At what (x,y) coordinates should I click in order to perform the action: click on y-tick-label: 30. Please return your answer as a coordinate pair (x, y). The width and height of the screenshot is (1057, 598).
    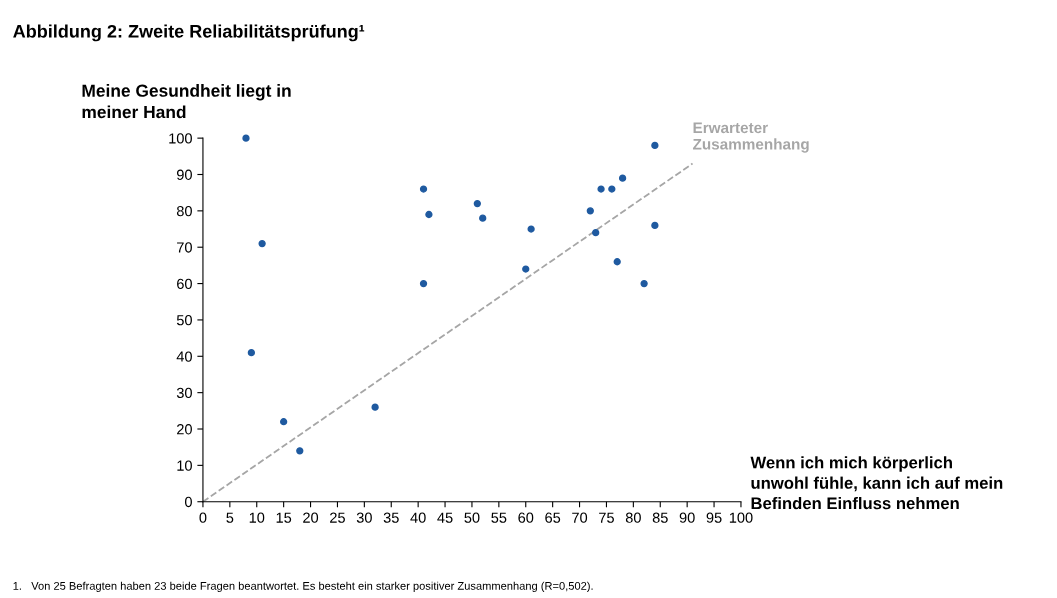
    Looking at the image, I should click on (184, 393).